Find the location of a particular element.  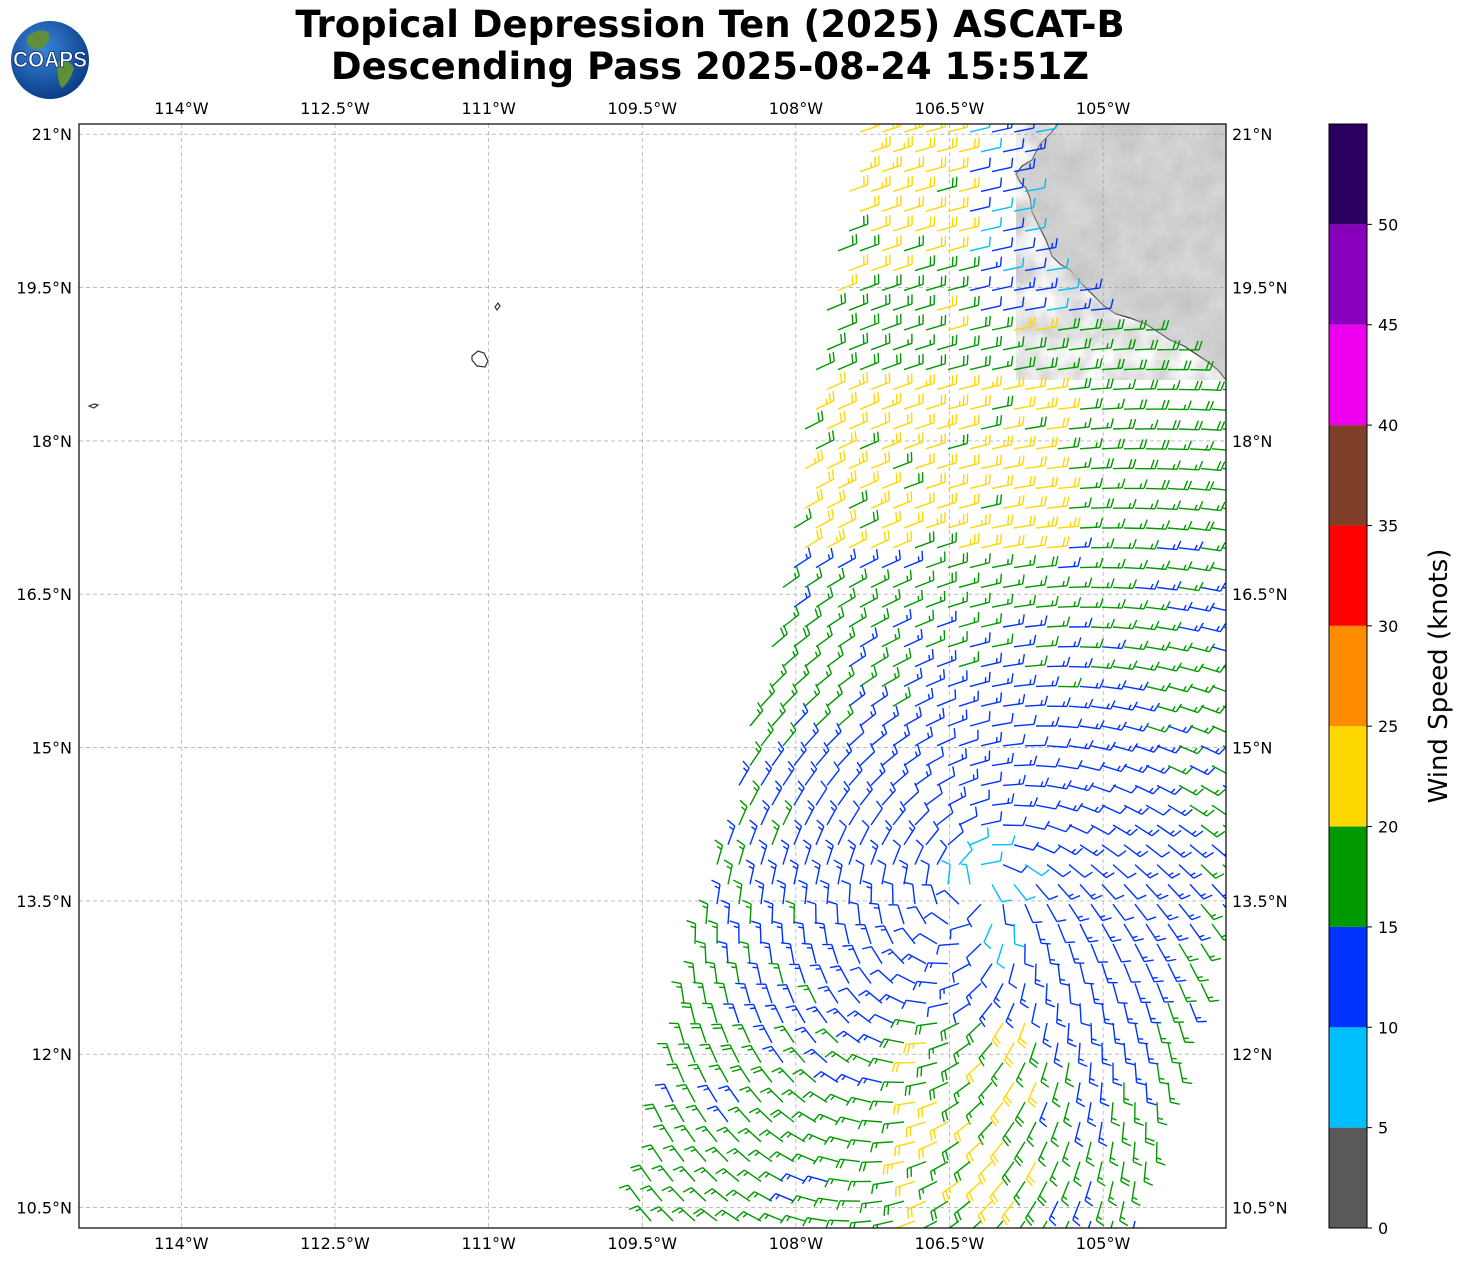

lon-tick-top-0: 114°W is located at coordinates (181, 108).